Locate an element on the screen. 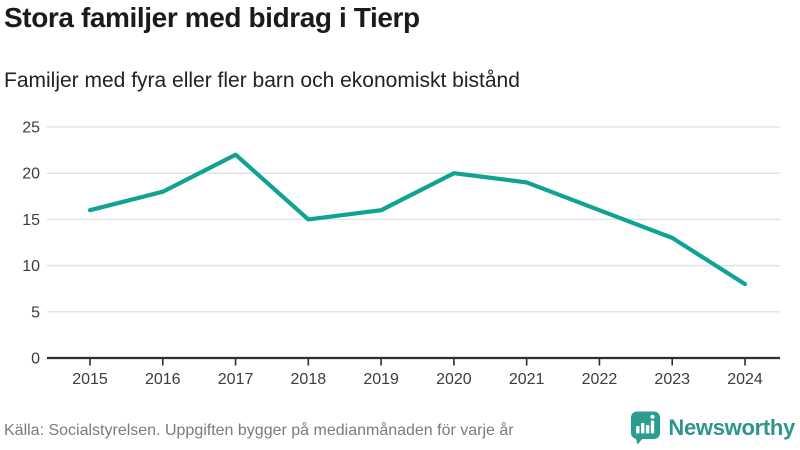  x-axis-tick-label: 2017 is located at coordinates (236, 379).